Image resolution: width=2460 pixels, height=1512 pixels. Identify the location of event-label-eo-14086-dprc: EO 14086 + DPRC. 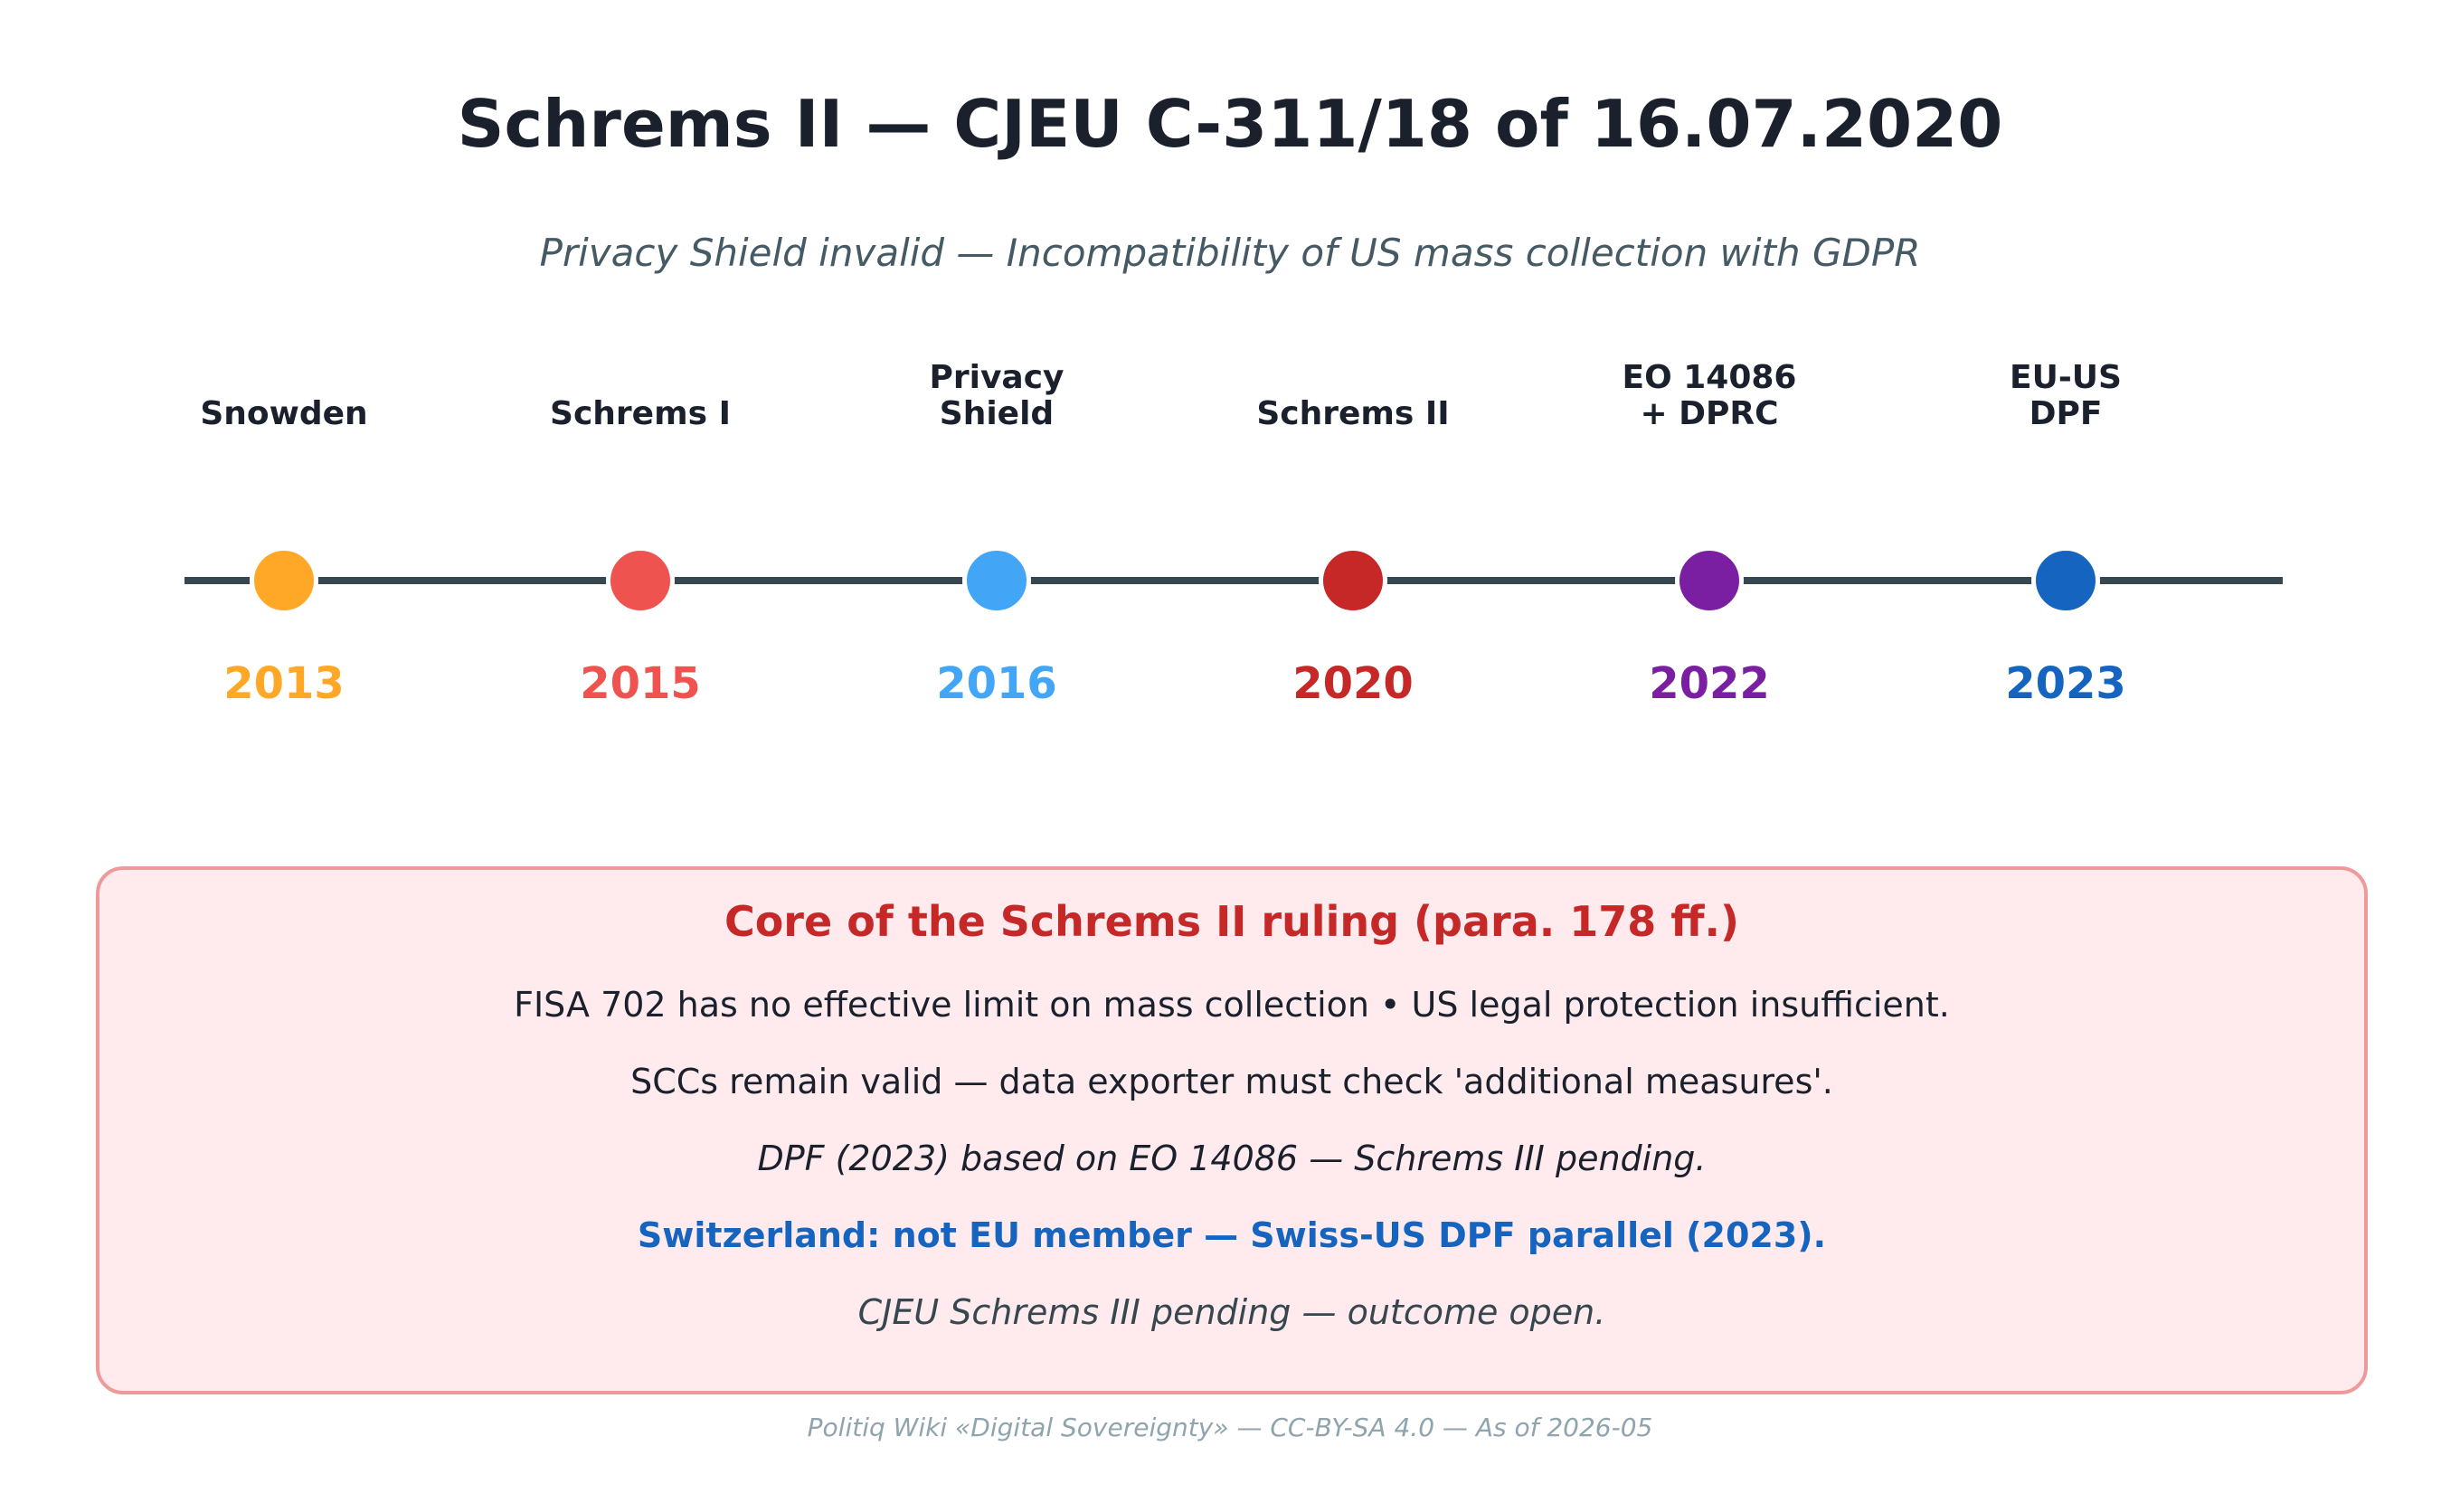
(1709, 395).